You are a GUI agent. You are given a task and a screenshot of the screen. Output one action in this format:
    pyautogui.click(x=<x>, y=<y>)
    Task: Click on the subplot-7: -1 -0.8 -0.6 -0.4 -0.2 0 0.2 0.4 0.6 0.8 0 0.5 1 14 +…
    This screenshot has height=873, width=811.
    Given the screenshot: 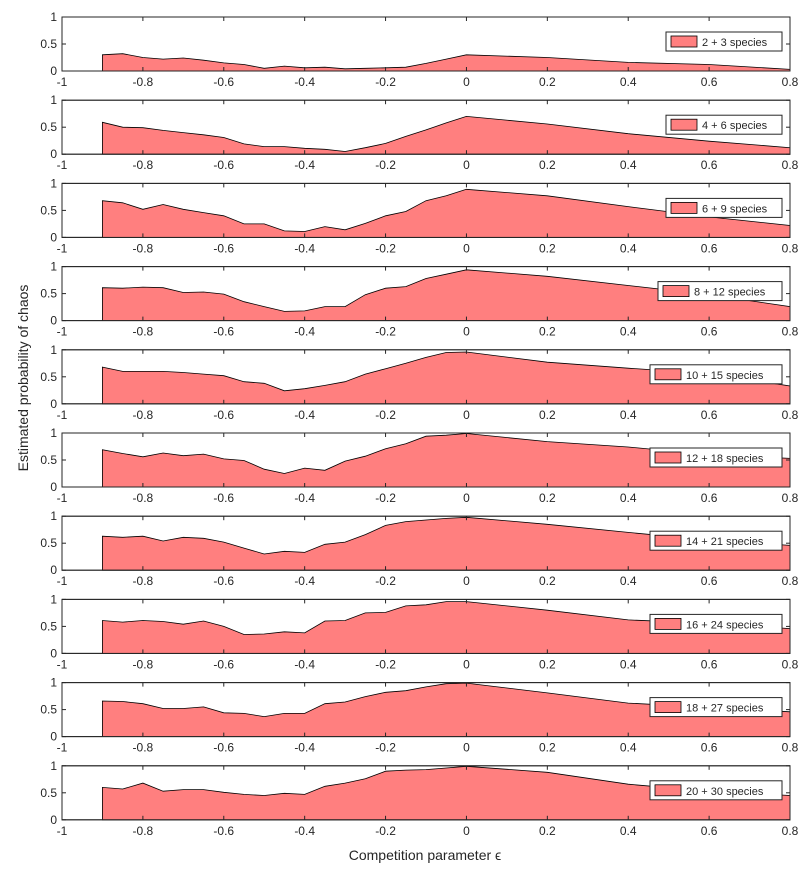 What is the action you would take?
    pyautogui.click(x=419, y=548)
    